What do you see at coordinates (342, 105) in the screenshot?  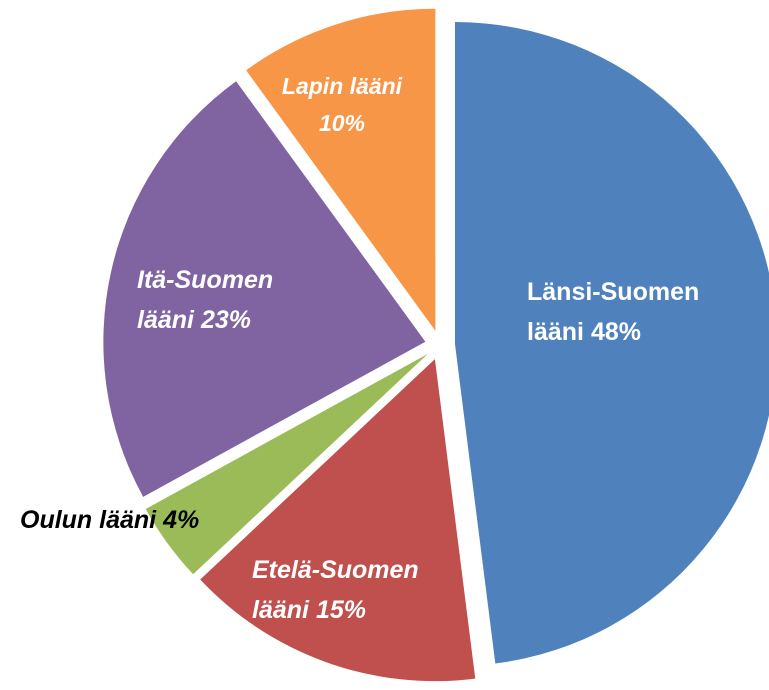 I see `slice-label: Lapin lääni 10%` at bounding box center [342, 105].